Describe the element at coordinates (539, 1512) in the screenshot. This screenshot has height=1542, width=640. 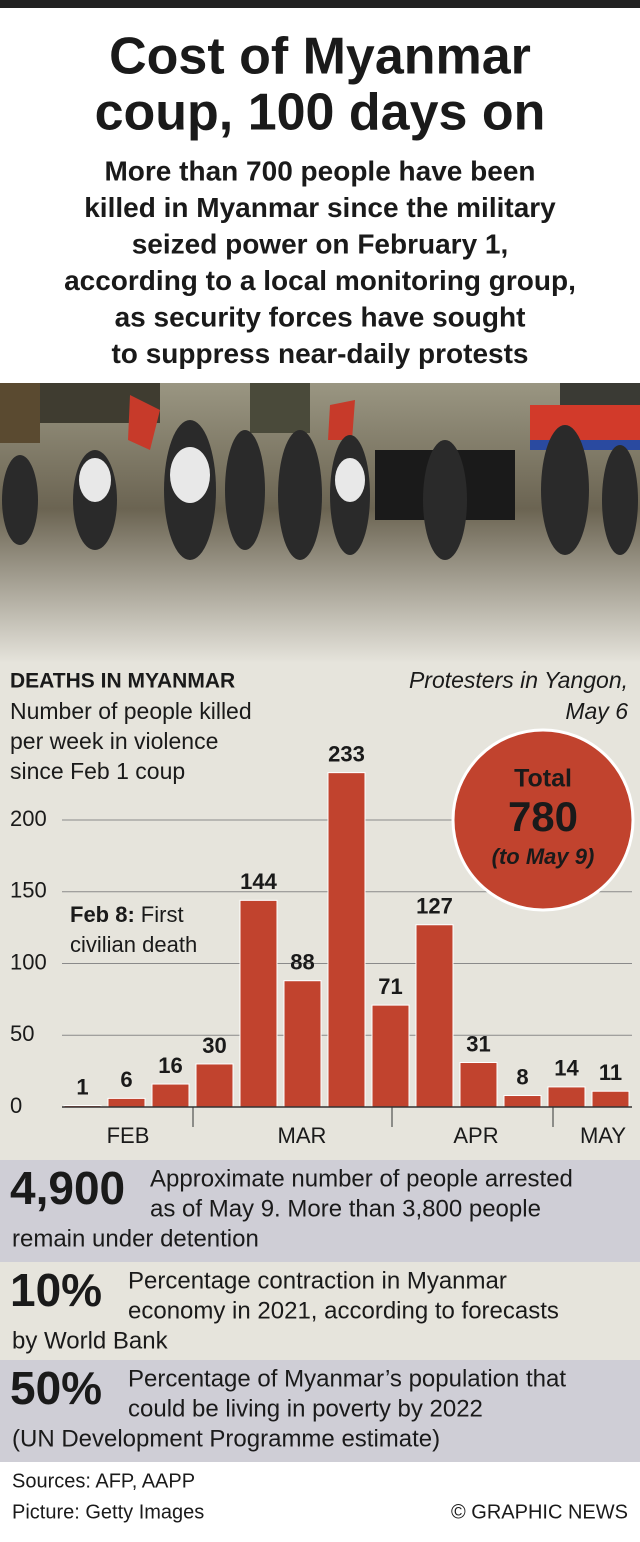
I see `credit: © GRAPHIC NEWS` at that location.